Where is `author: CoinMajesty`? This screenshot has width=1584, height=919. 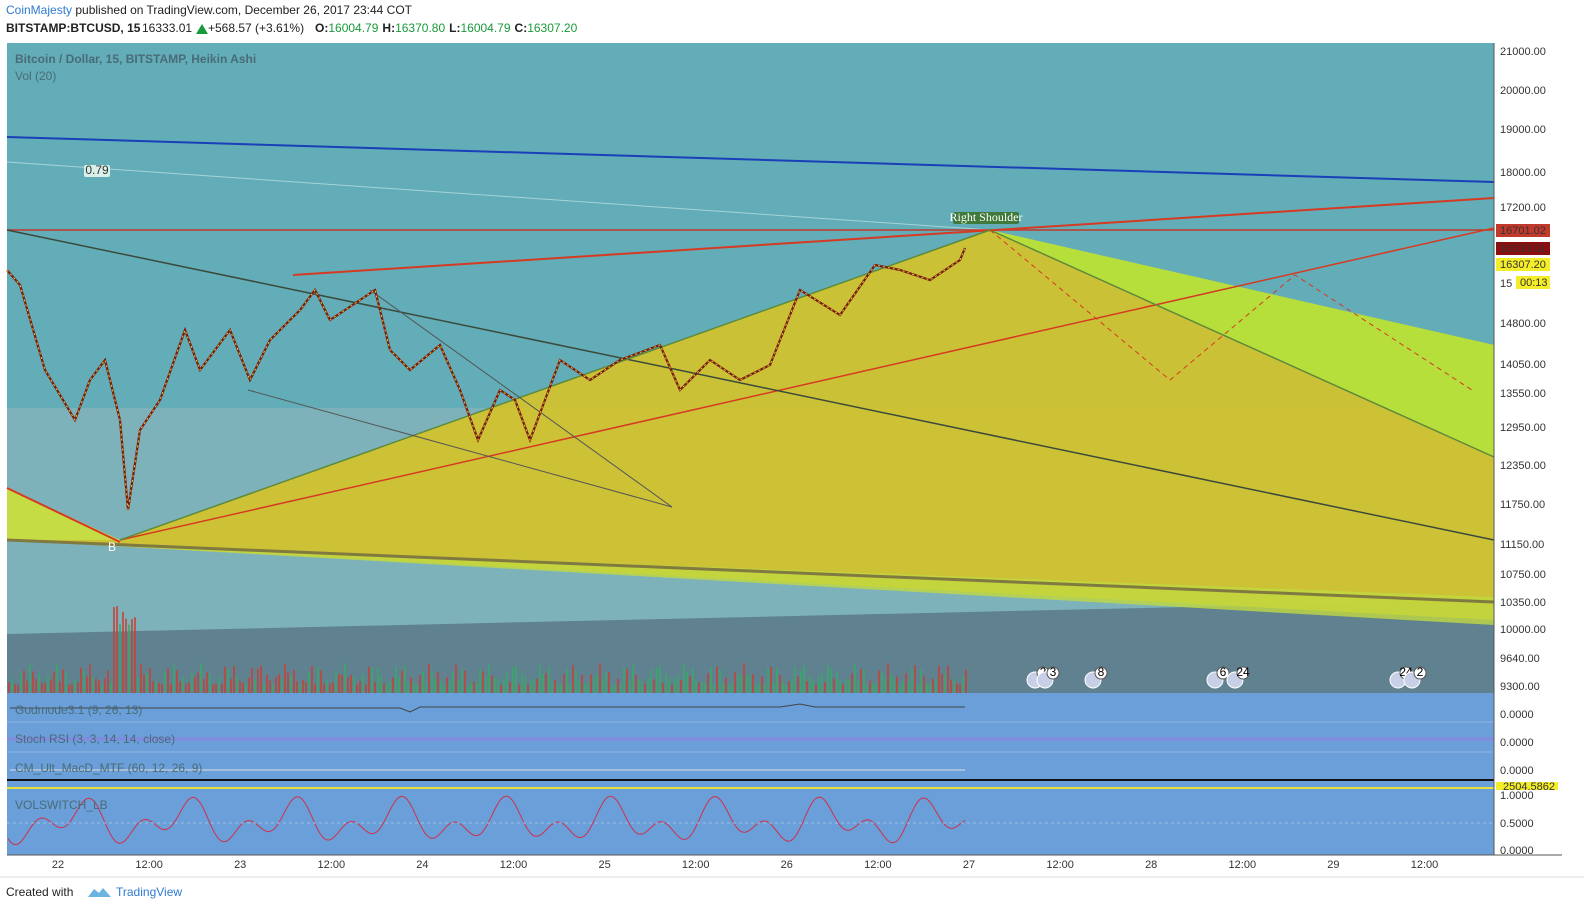
author: CoinMajesty is located at coordinates (39, 10).